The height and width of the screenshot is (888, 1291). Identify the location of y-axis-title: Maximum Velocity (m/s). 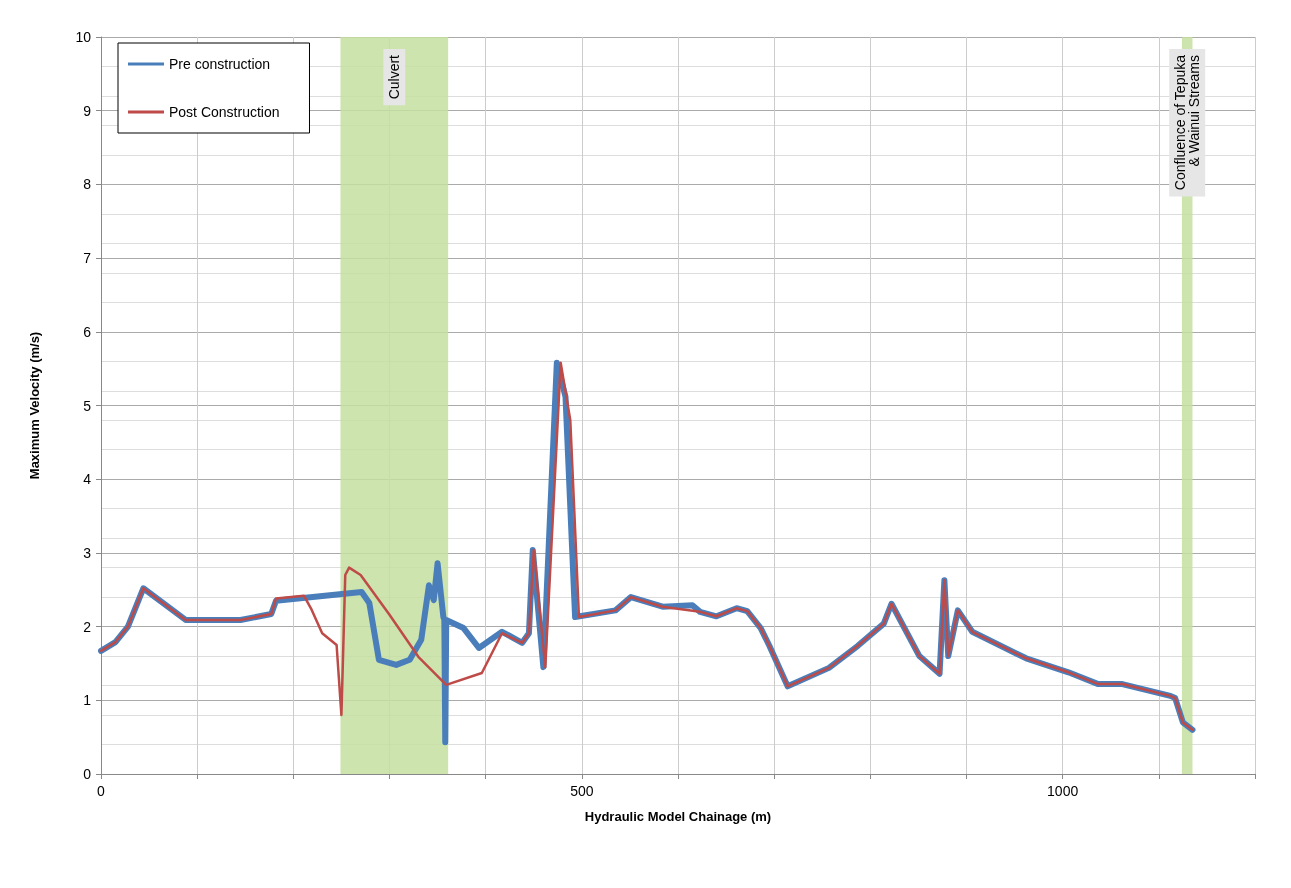
(34, 405).